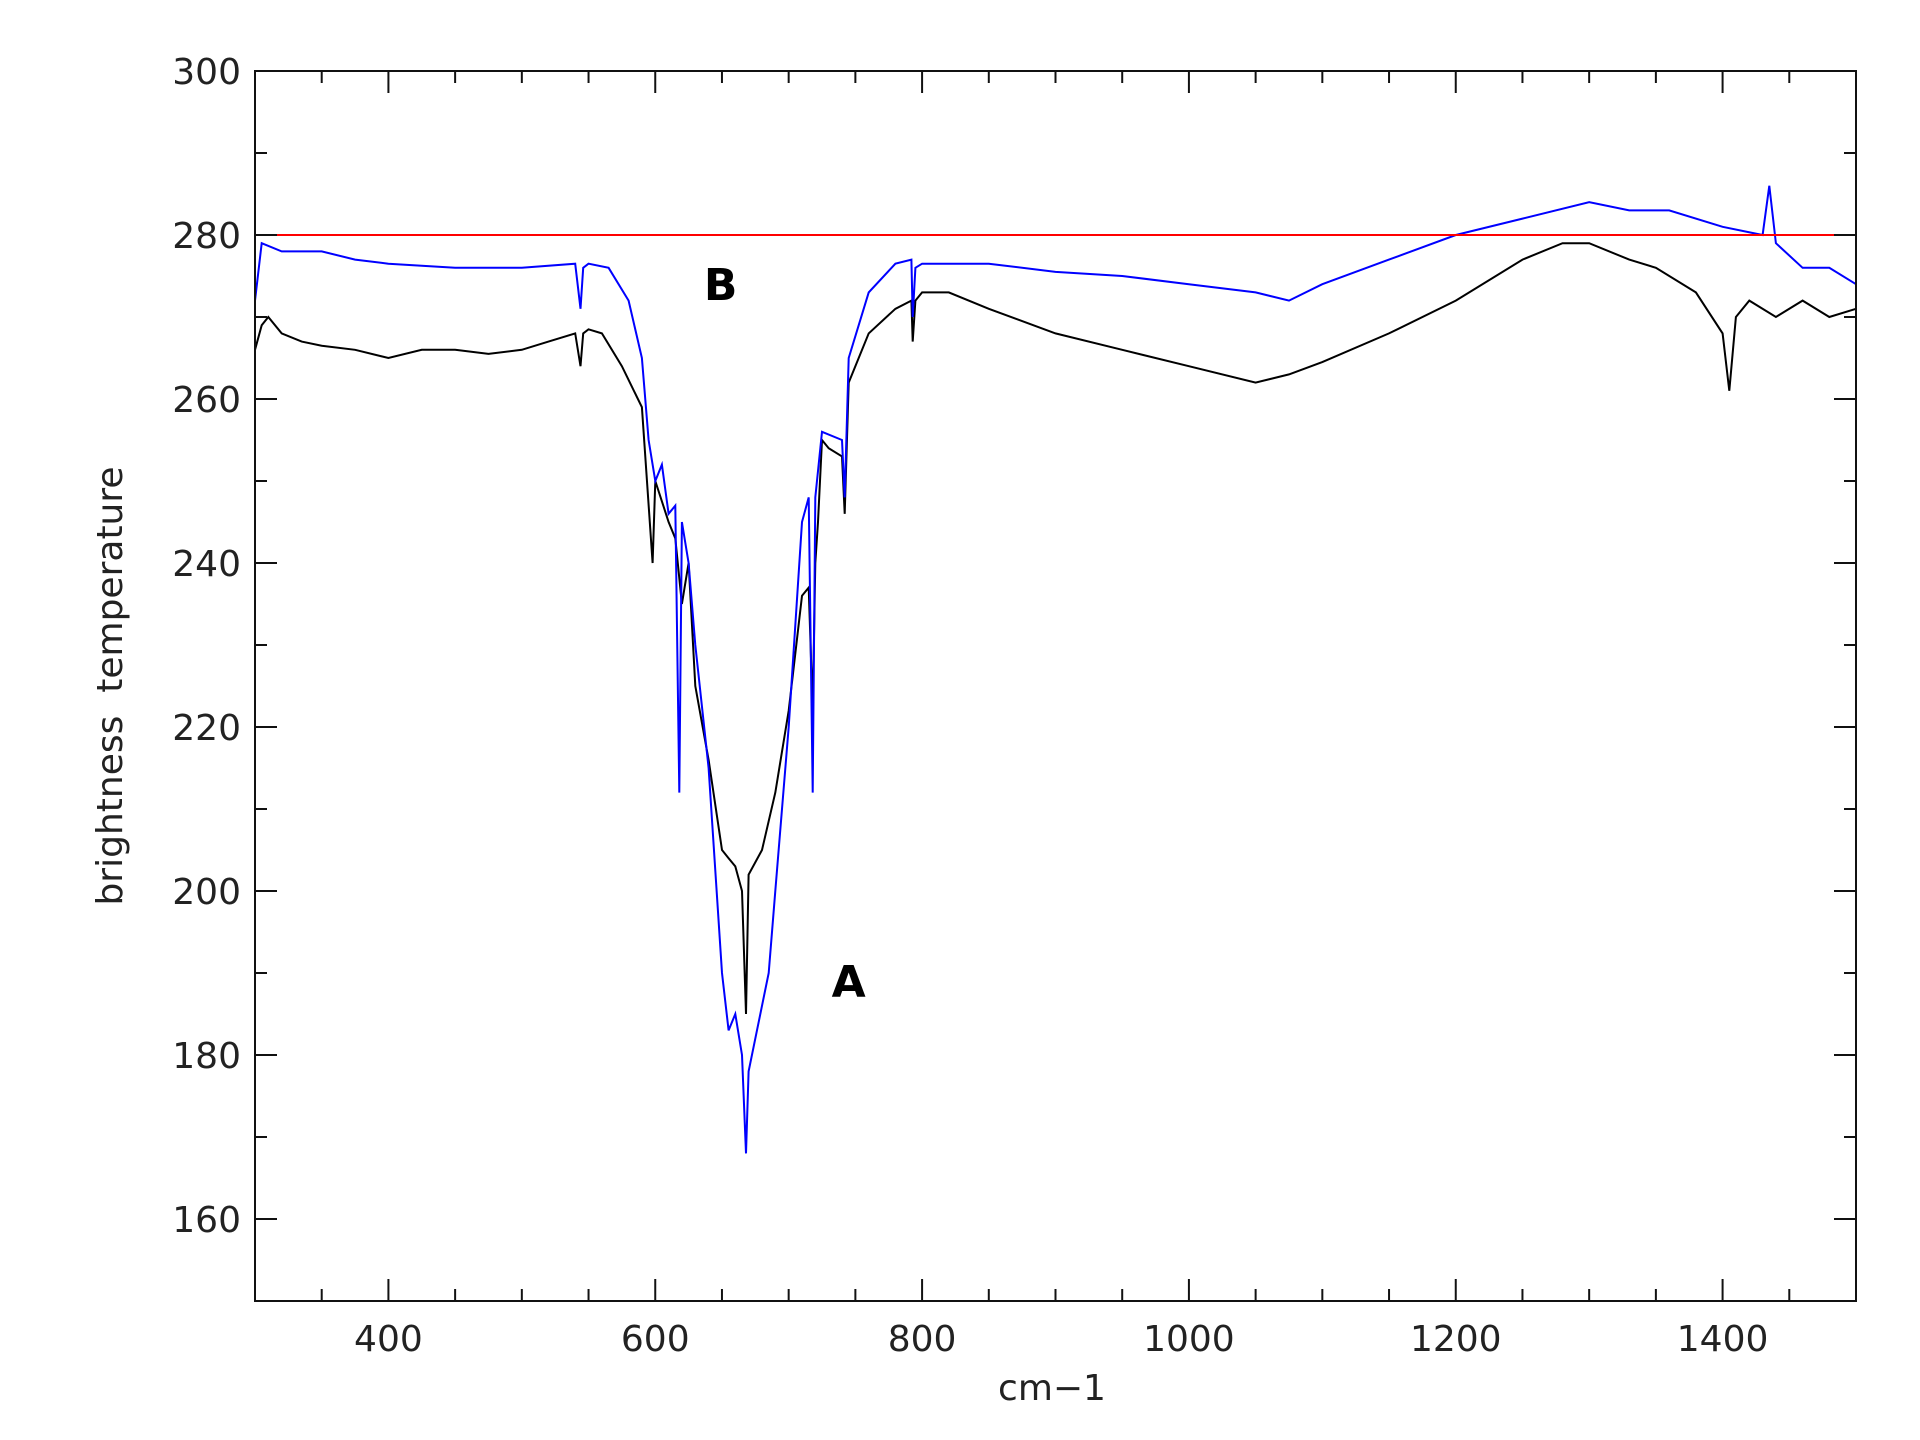  What do you see at coordinates (1052, 1388) in the screenshot?
I see `x-axis-label: cm−1` at bounding box center [1052, 1388].